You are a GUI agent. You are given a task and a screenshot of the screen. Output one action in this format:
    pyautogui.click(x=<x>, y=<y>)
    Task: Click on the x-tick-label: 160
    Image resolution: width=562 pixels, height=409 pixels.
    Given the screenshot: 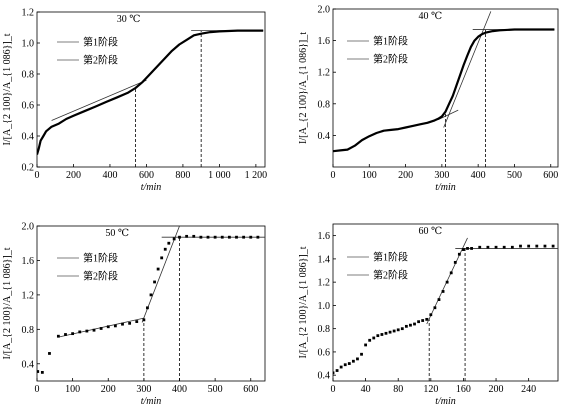 What is the action you would take?
    pyautogui.click(x=463, y=389)
    